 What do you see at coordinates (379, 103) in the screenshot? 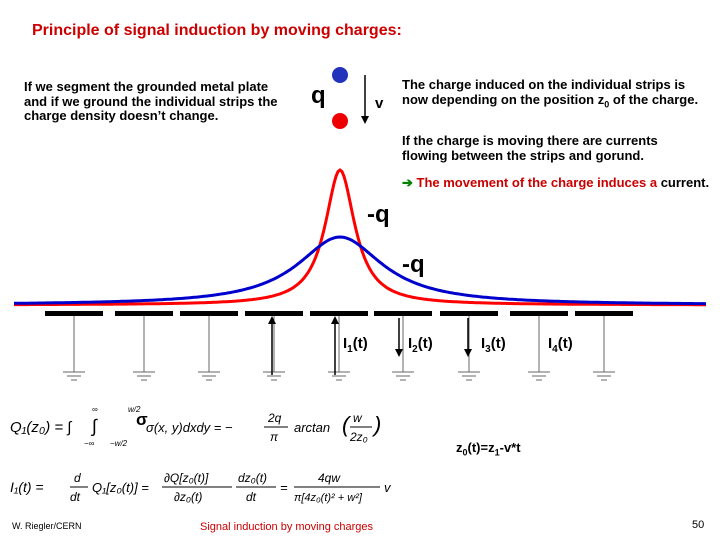
I see `velocity-label: v` at bounding box center [379, 103].